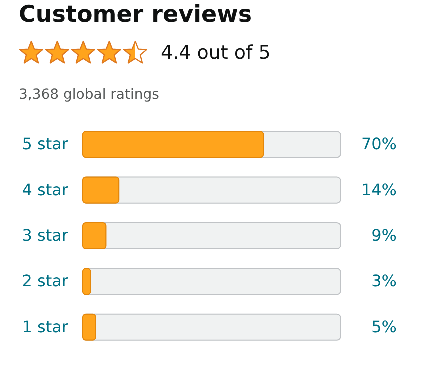 This screenshot has width=425, height=365. I want to click on y-tick-label: 2 star, so click(45, 281).